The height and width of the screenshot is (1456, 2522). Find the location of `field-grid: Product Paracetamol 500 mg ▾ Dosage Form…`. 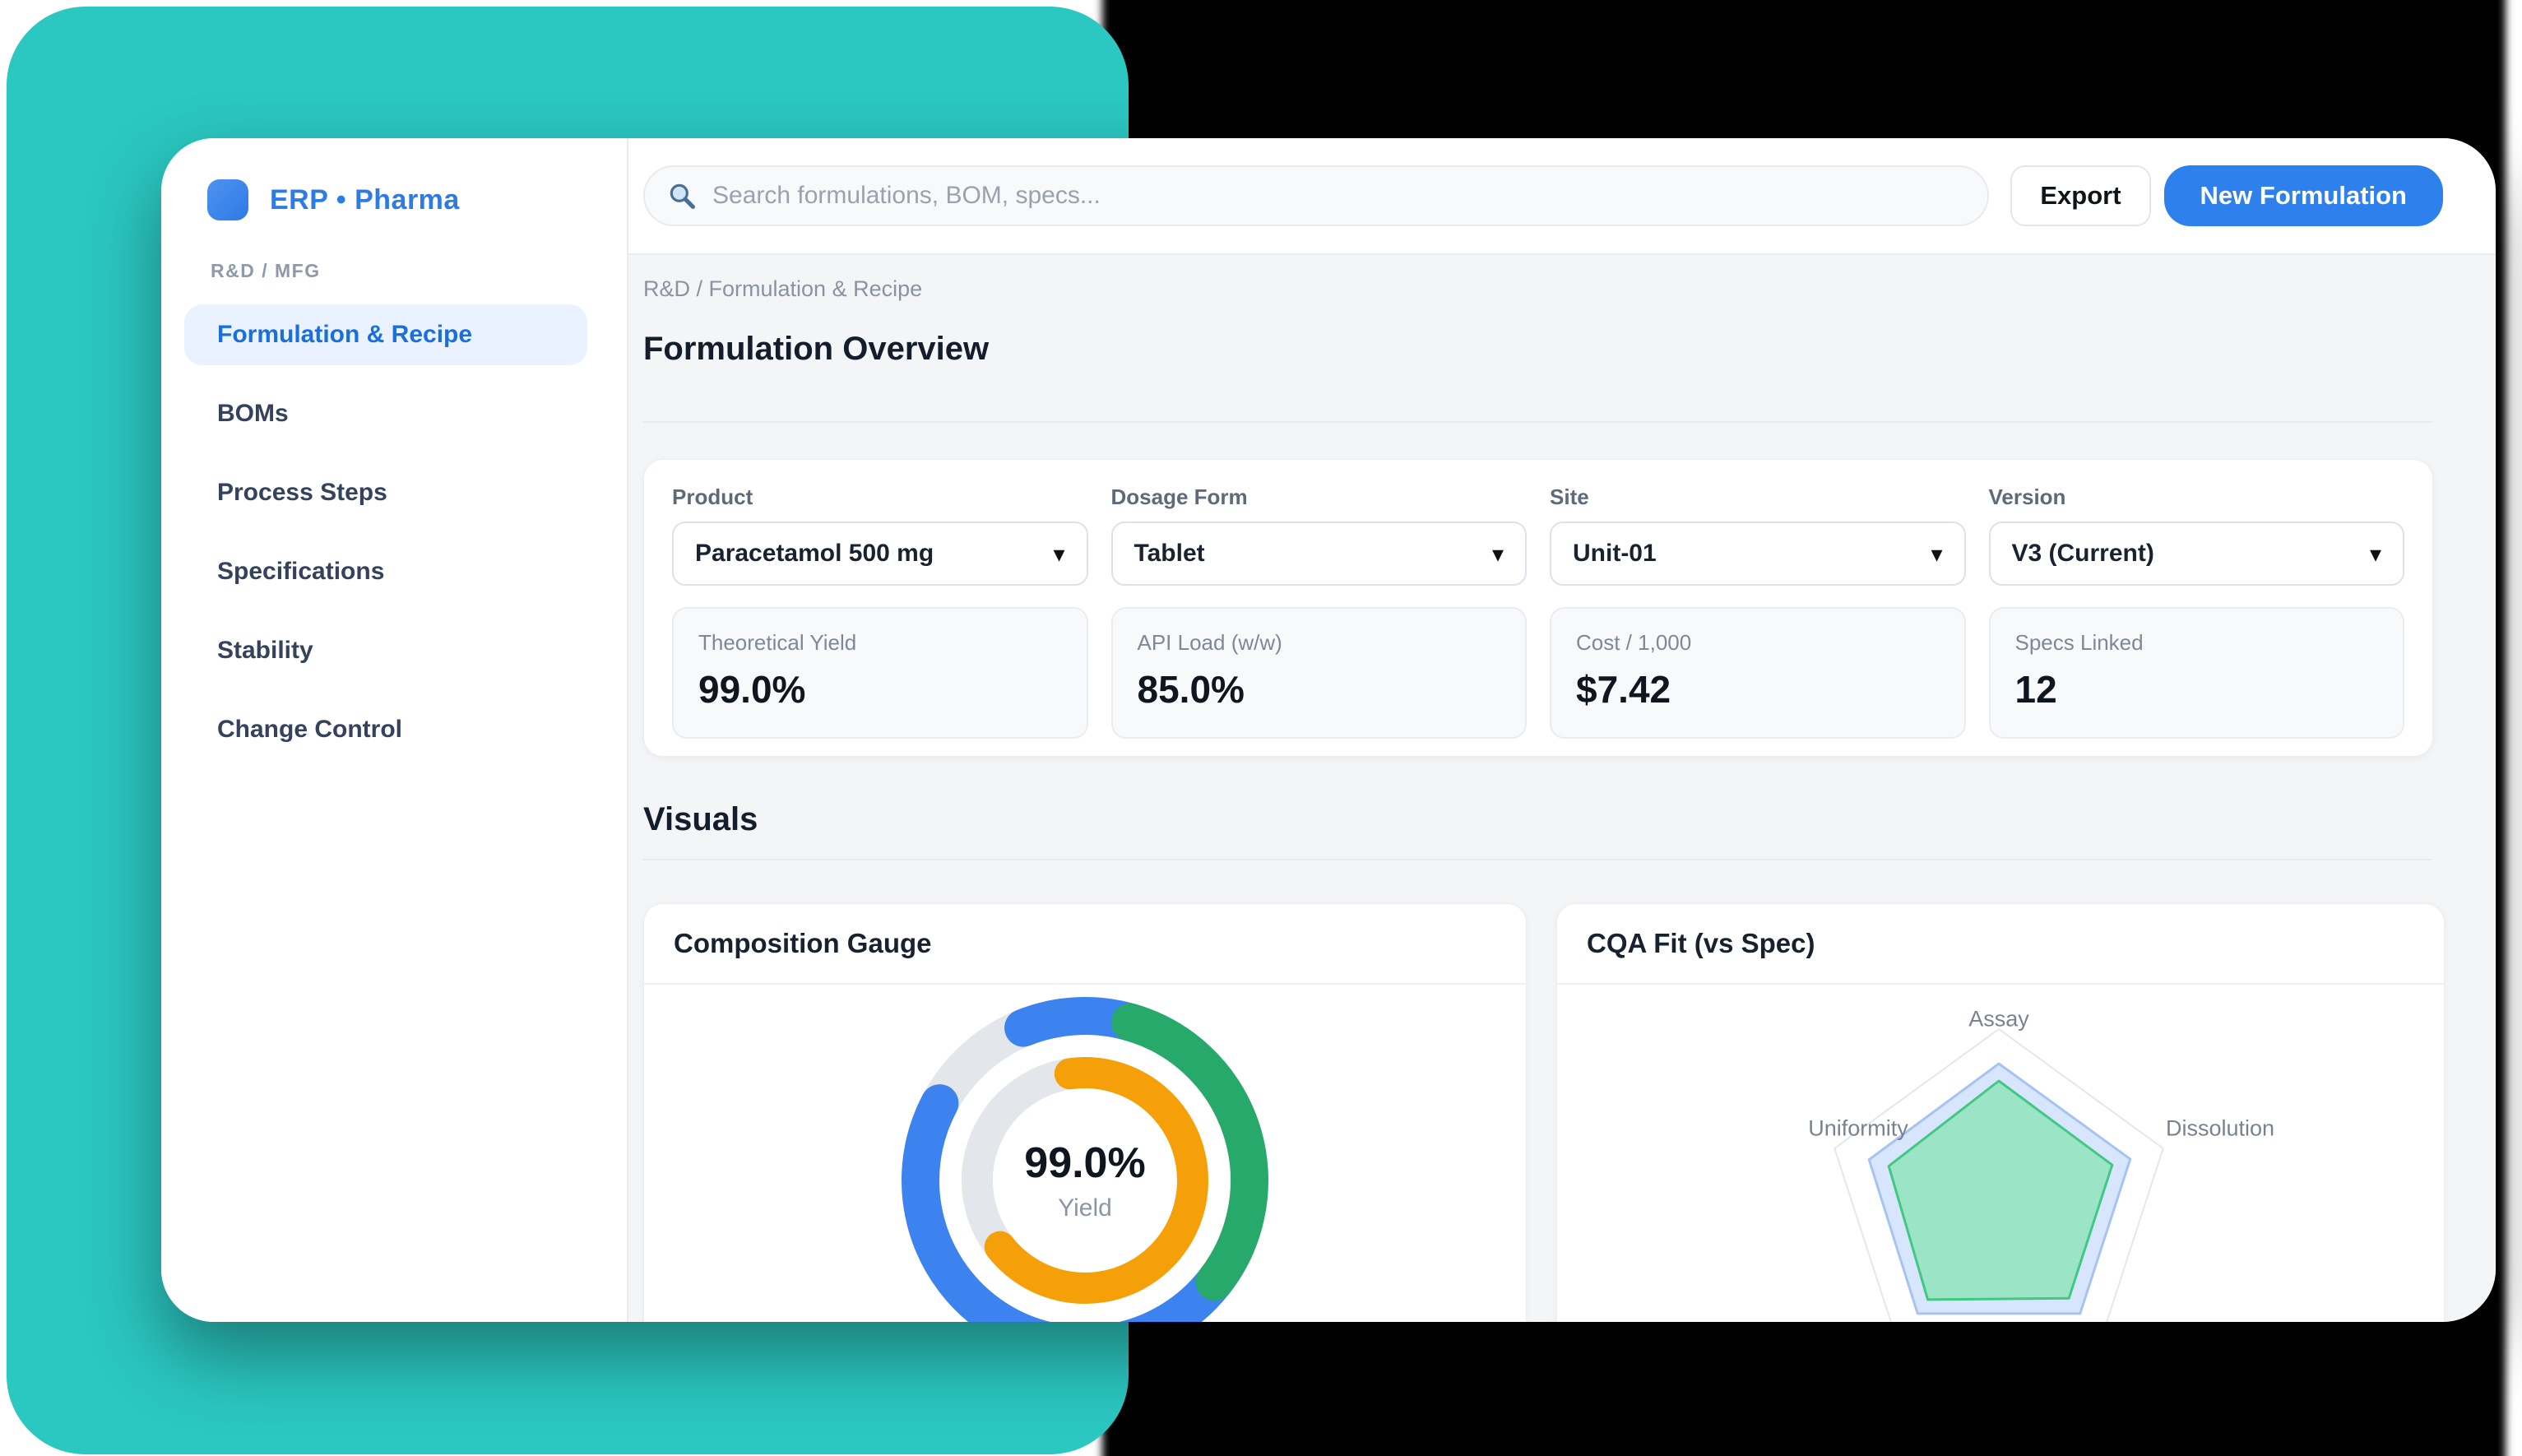

field-grid: Product Paracetamol 500 mg ▾ Dosage Form… is located at coordinates (1538, 535).